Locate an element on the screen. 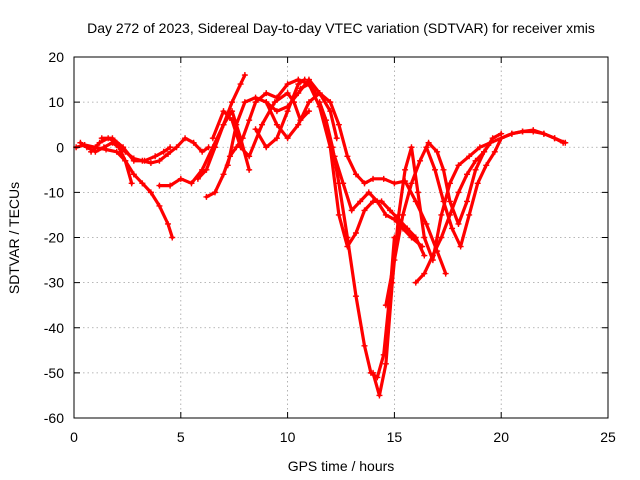 The height and width of the screenshot is (480, 640). y-tick-label: -40 is located at coordinates (54, 328).